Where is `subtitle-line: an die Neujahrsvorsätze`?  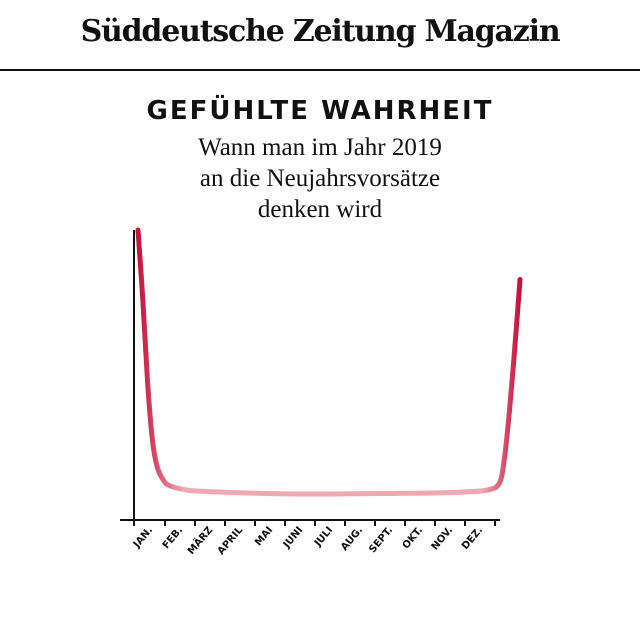 subtitle-line: an die Neujahrsvorsätze is located at coordinates (320, 178).